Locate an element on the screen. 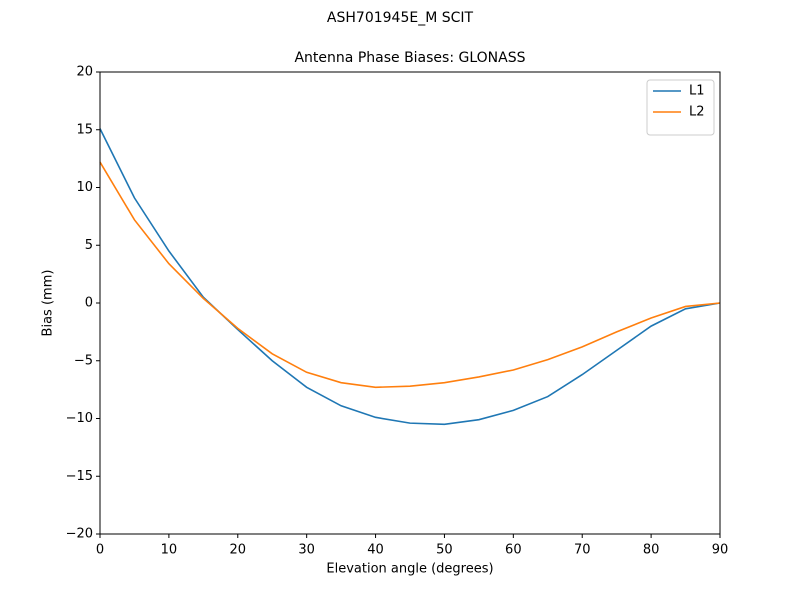 The height and width of the screenshot is (600, 800). legend-label: L2 is located at coordinates (697, 112).